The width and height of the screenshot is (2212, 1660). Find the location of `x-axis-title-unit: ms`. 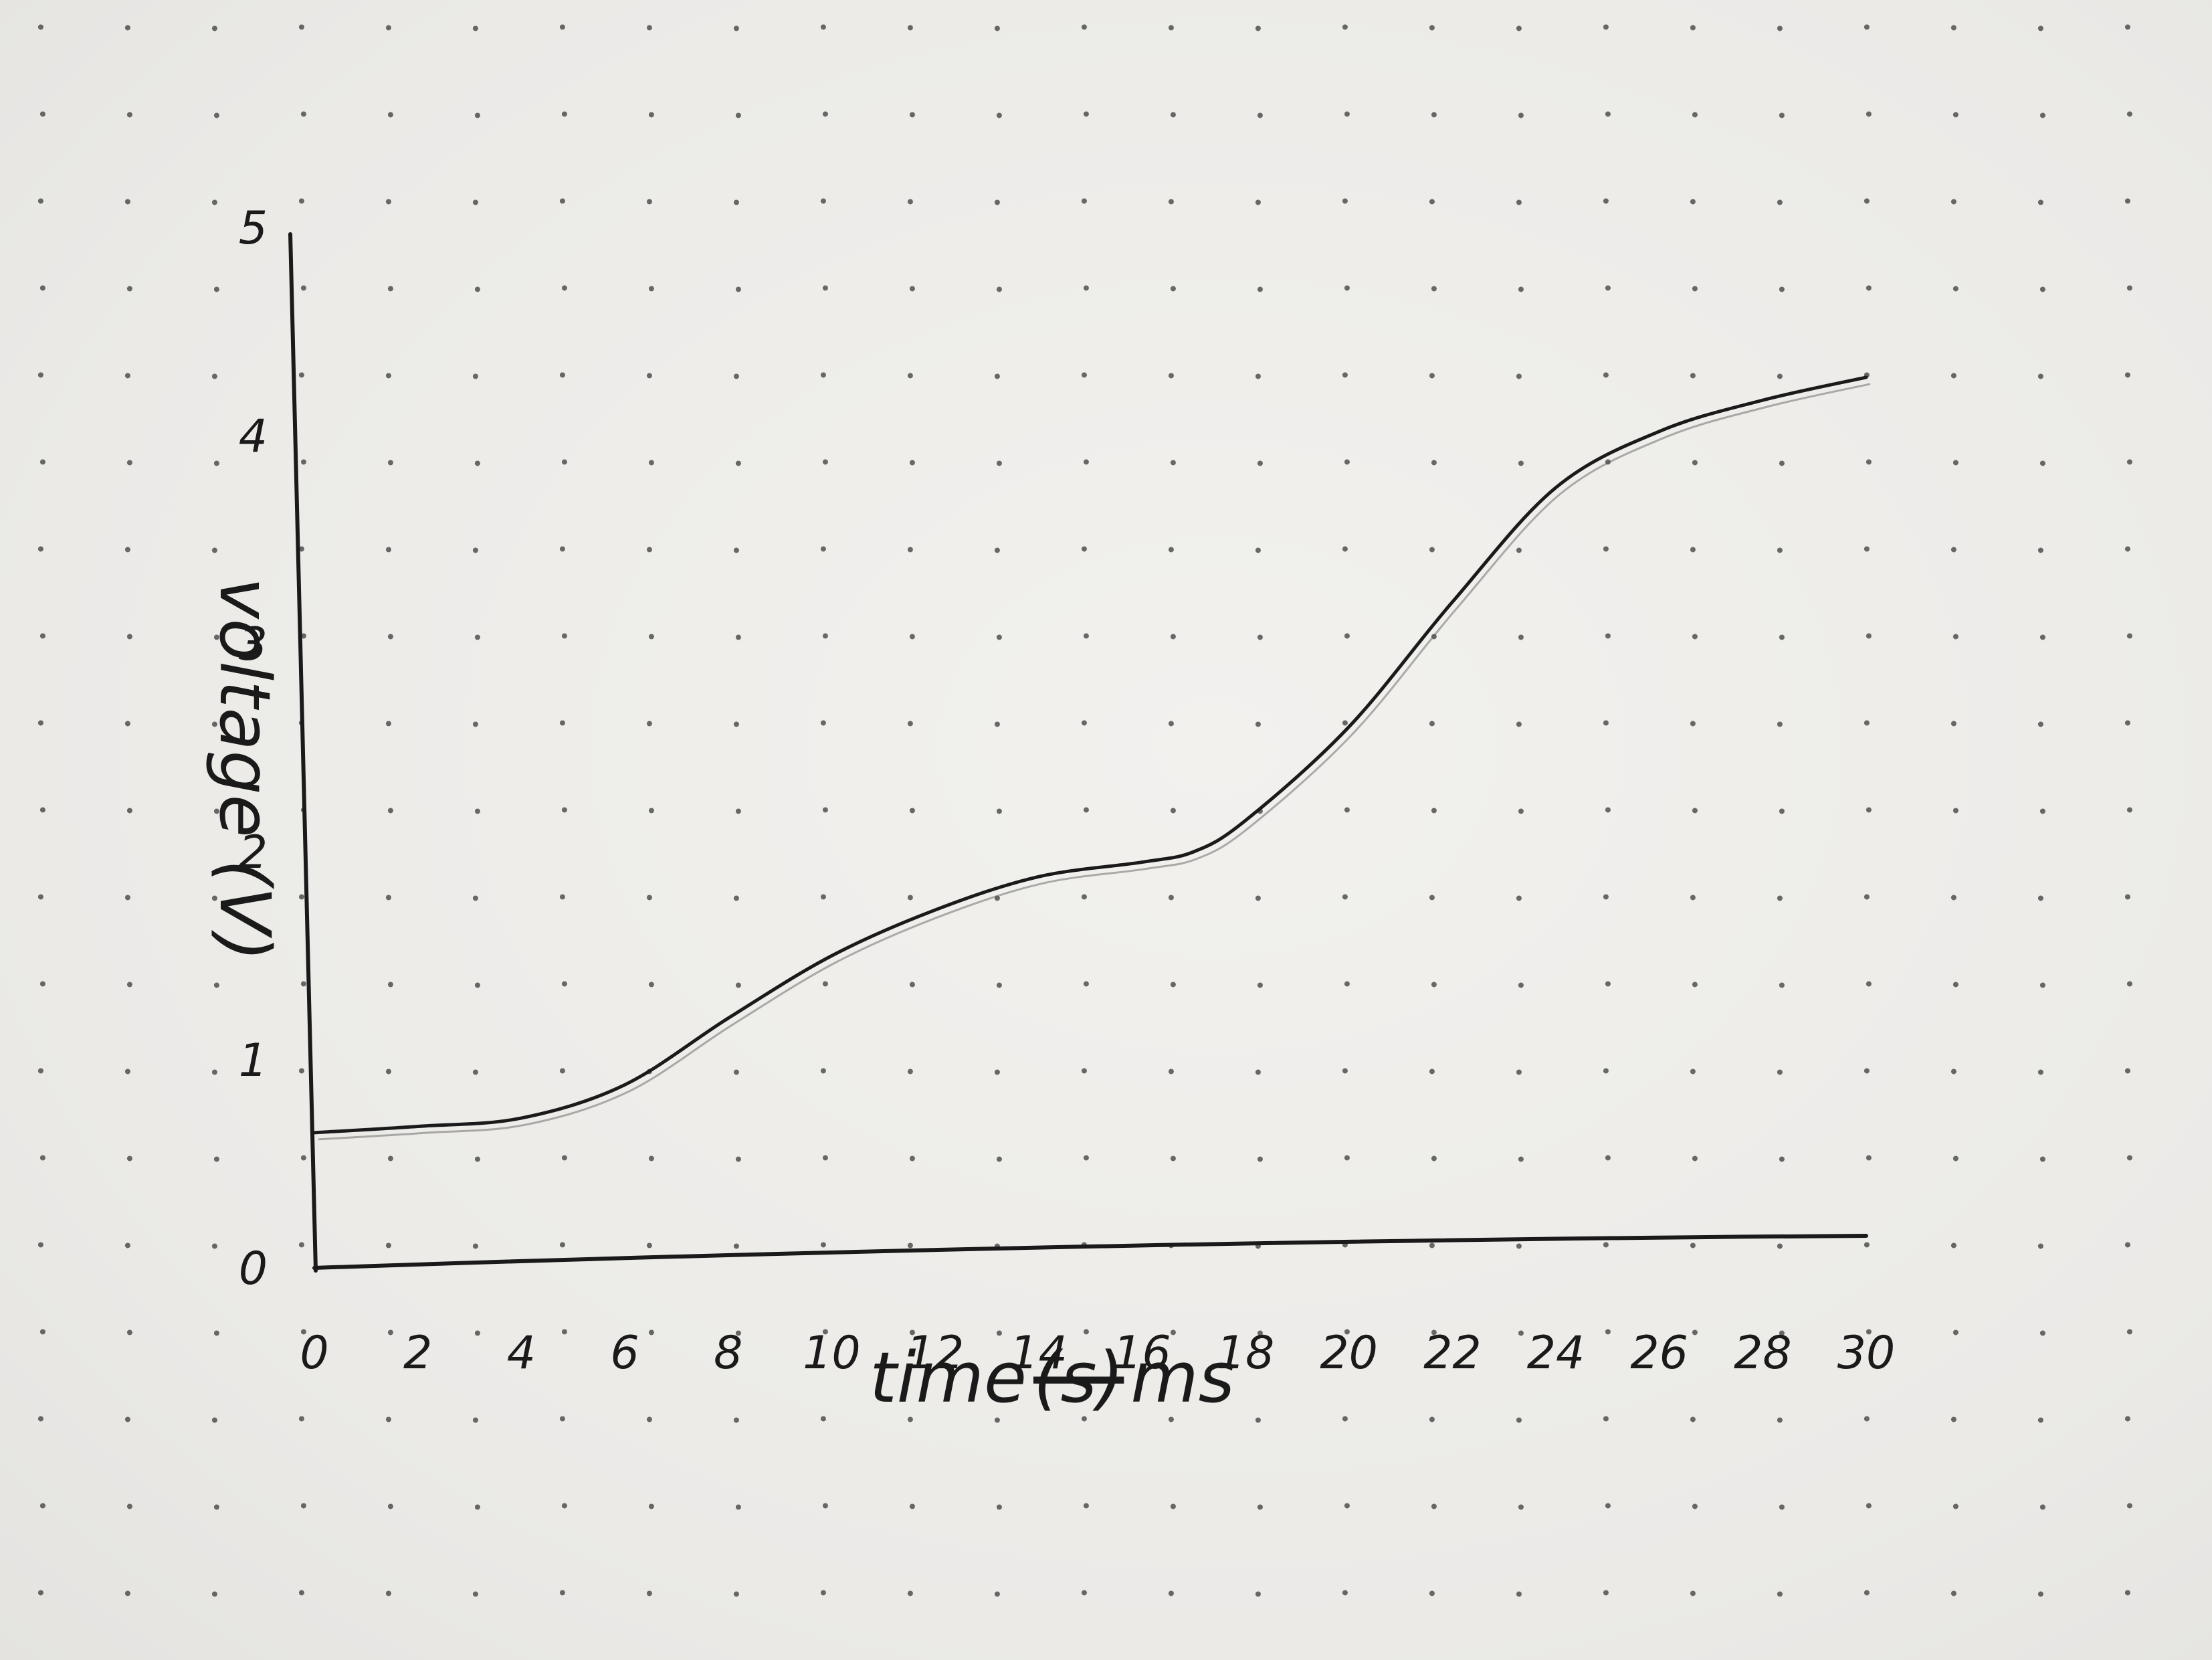

x-axis-title-unit: ms is located at coordinates (1182, 1377).